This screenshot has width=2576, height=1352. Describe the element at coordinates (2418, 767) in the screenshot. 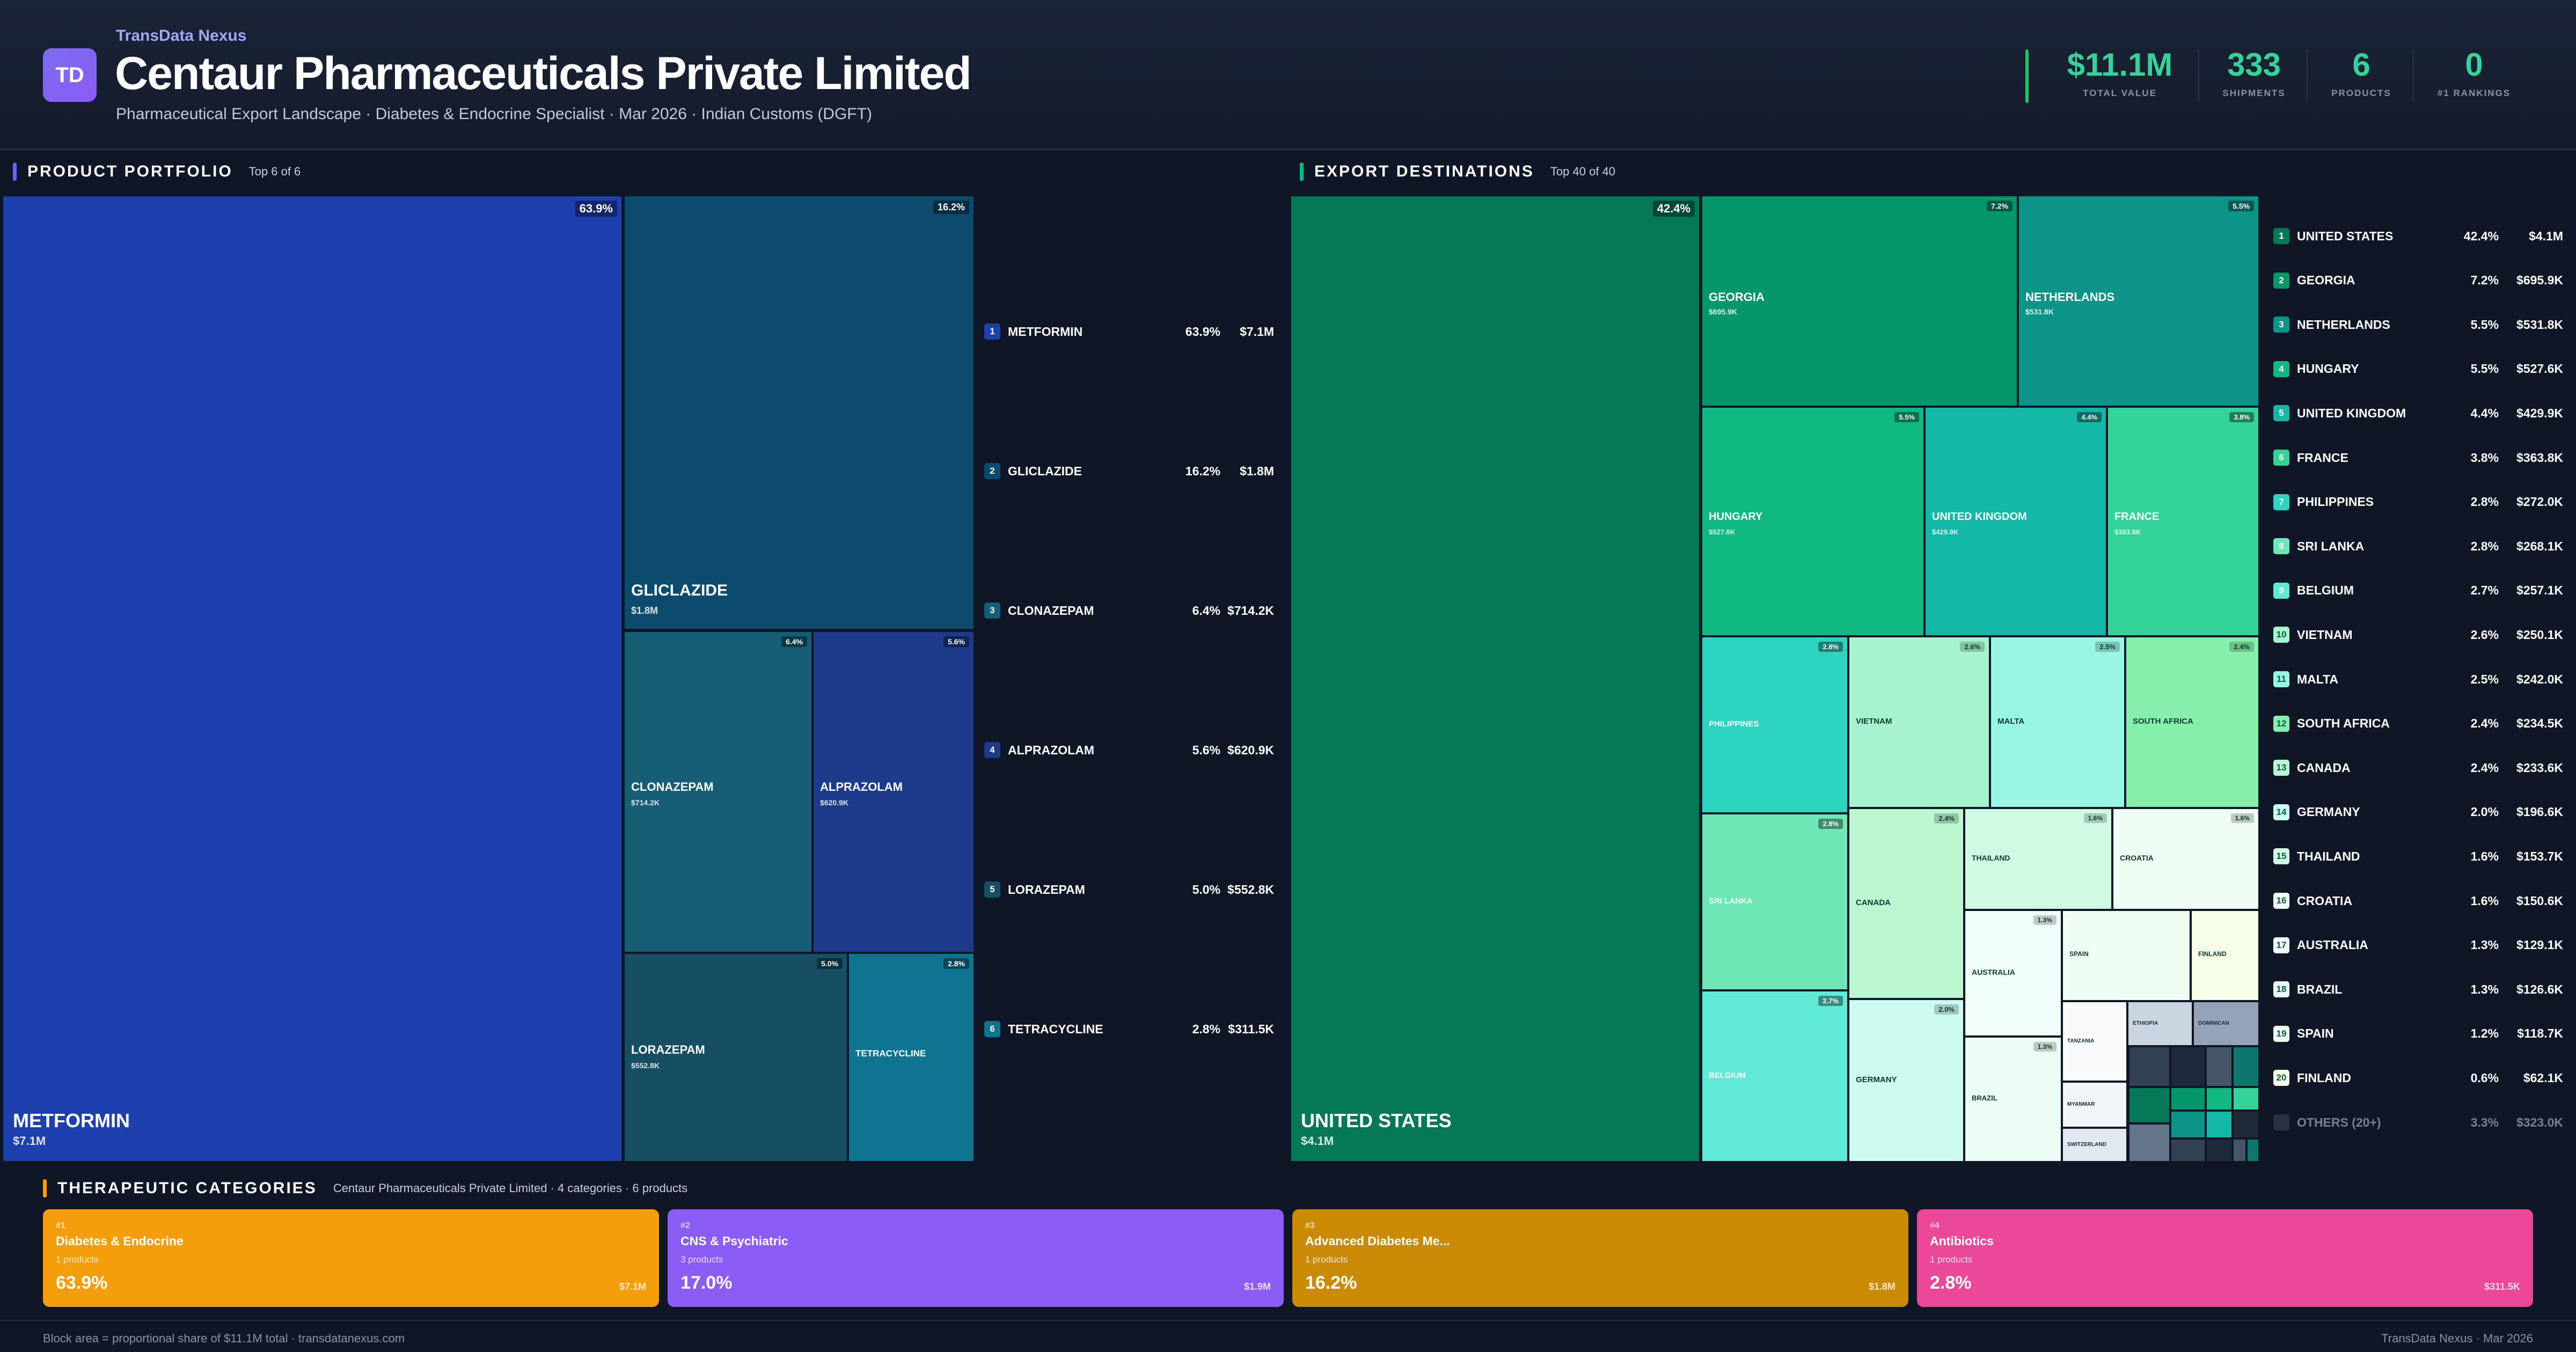

I see `destination-list-item: 13 CANADA 2.4% $233.6K` at that location.